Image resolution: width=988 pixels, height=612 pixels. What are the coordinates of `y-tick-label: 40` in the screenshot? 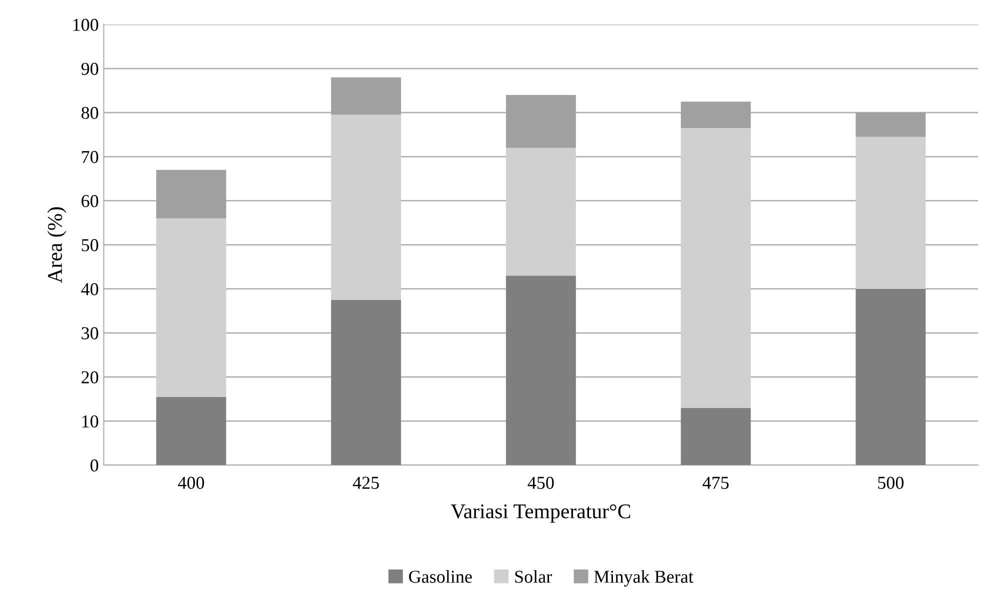 It's located at (89, 289).